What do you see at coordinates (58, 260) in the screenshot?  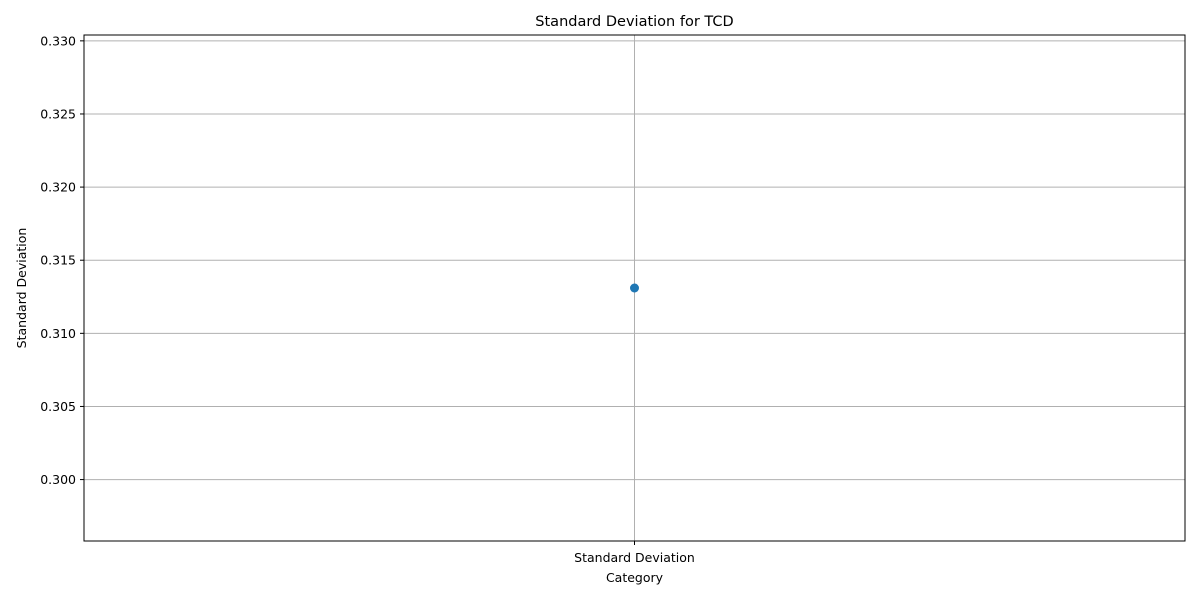 I see `y-tick-label: 0.315` at bounding box center [58, 260].